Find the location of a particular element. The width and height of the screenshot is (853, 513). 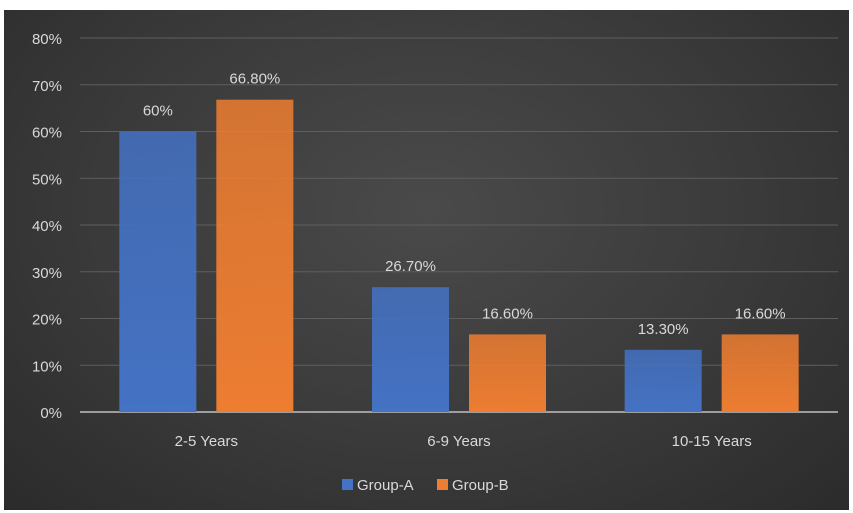

legend-label: Group-B is located at coordinates (480, 485).